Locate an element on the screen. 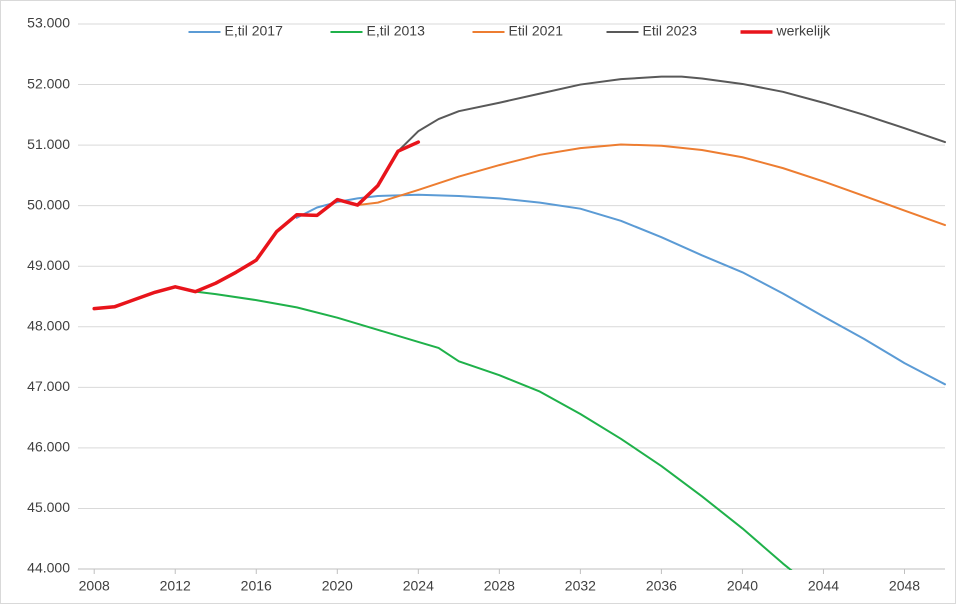 Image resolution: width=956 pixels, height=609 pixels. y-tick-label: 51.000 is located at coordinates (48, 144).